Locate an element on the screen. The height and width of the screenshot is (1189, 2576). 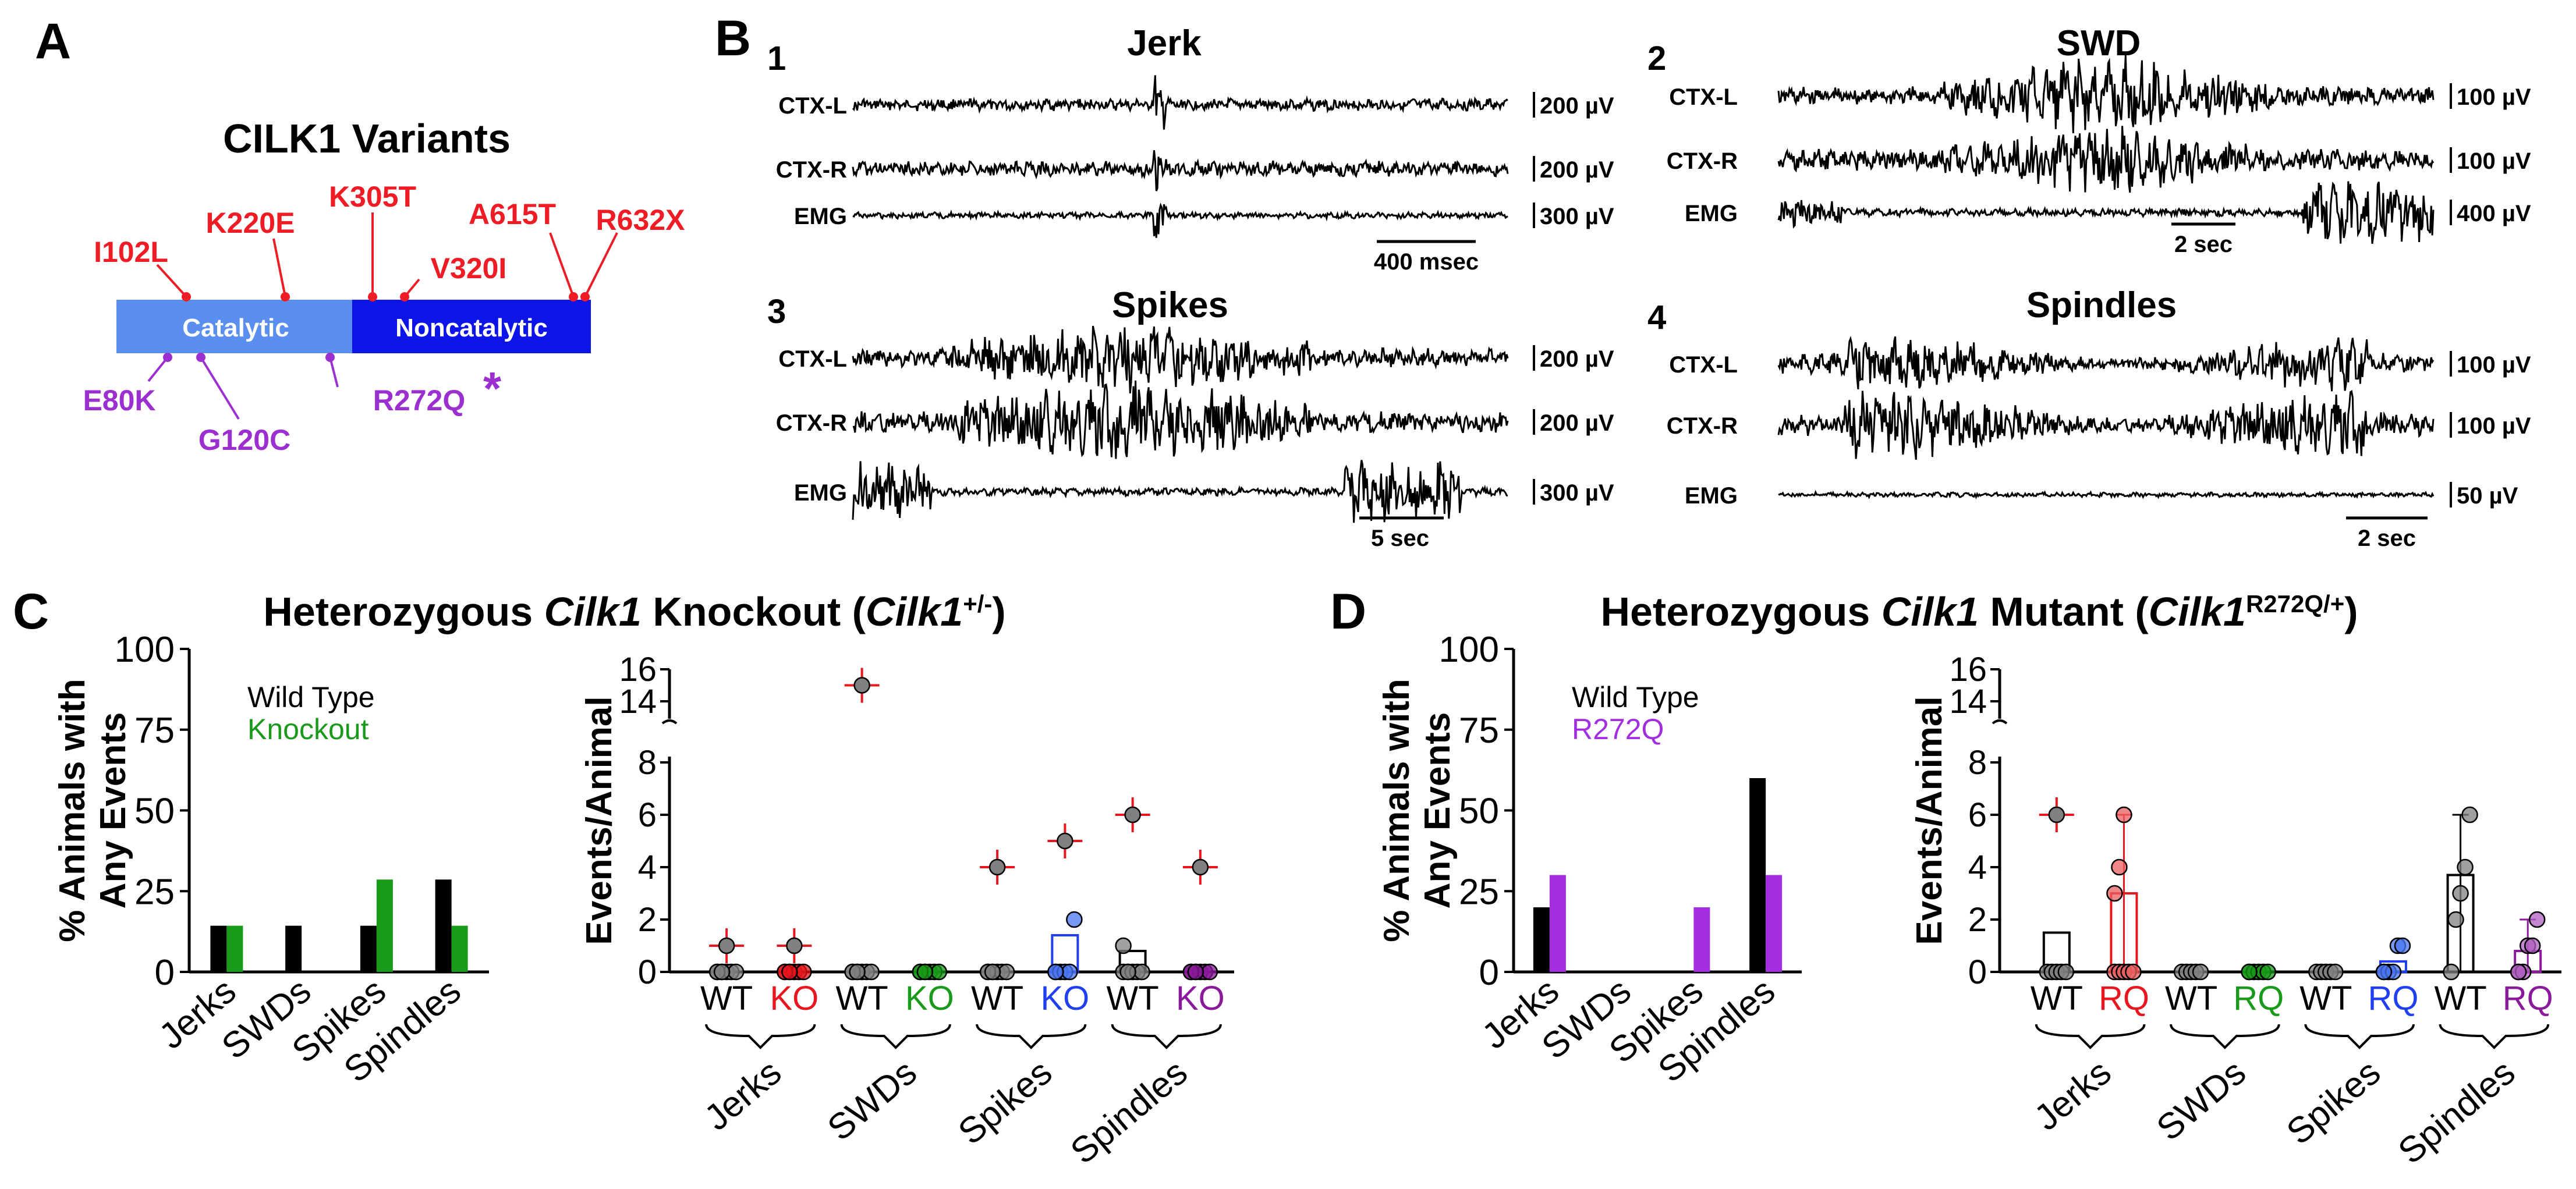
title-part: Heterozygous is located at coordinates (1740, 611).